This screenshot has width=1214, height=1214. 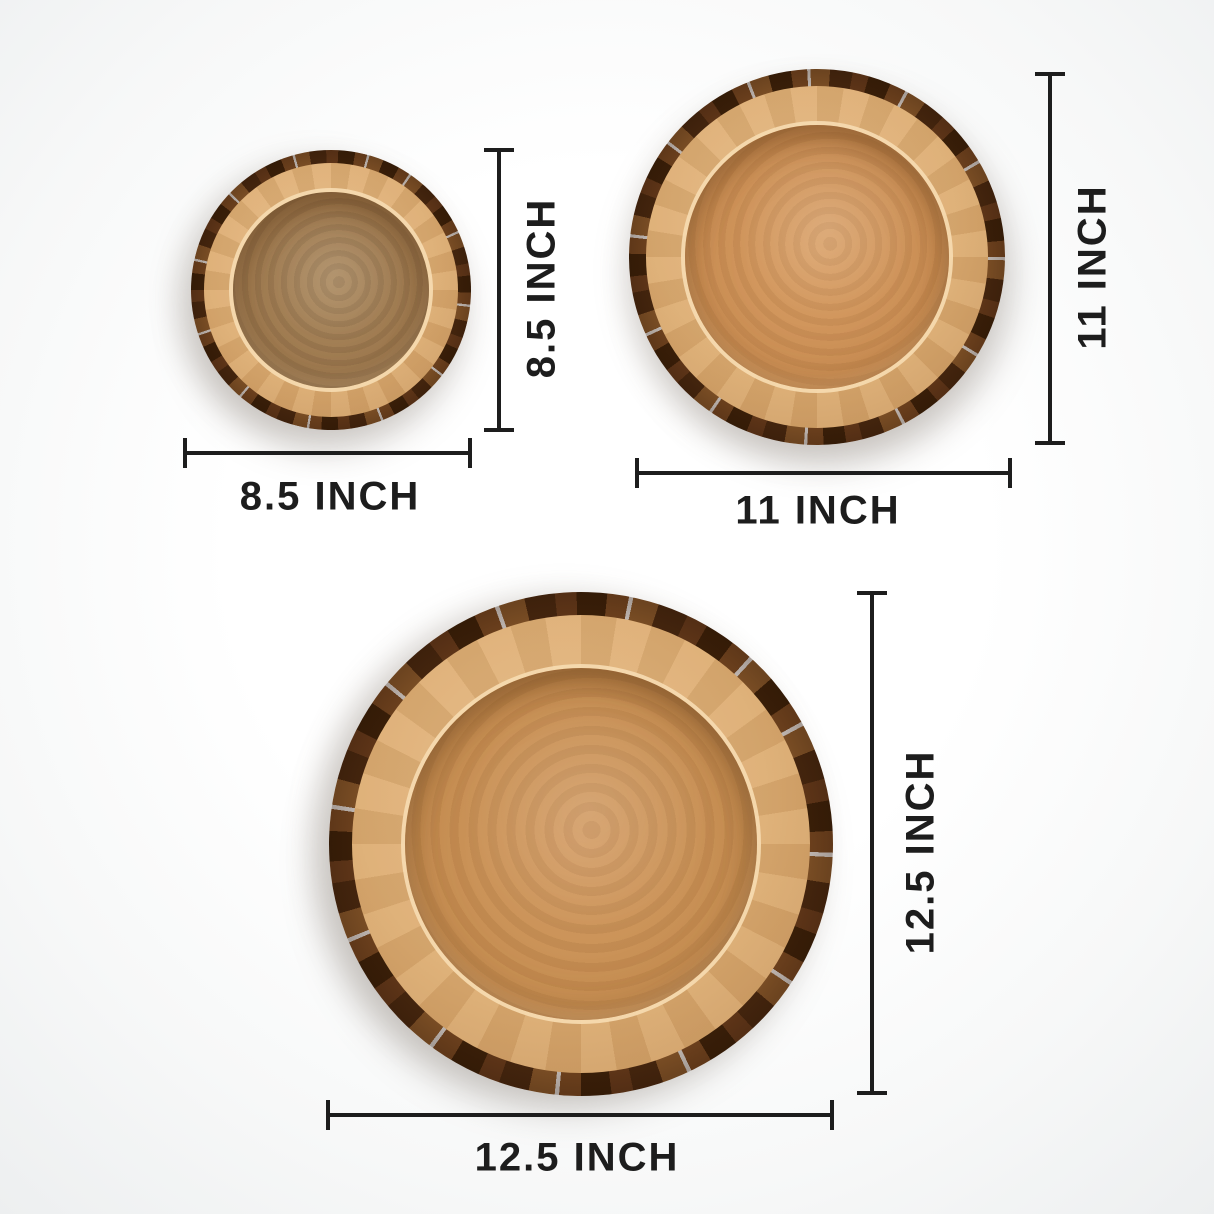 What do you see at coordinates (920, 852) in the screenshot?
I see `large-tray-height-dimension-label: 12.5 INCH` at bounding box center [920, 852].